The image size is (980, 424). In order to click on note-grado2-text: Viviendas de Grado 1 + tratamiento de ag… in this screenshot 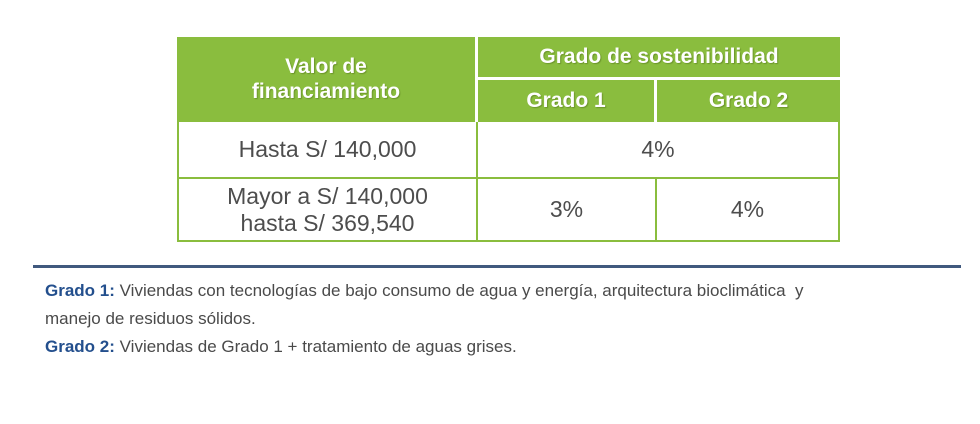, I will do `click(318, 346)`.